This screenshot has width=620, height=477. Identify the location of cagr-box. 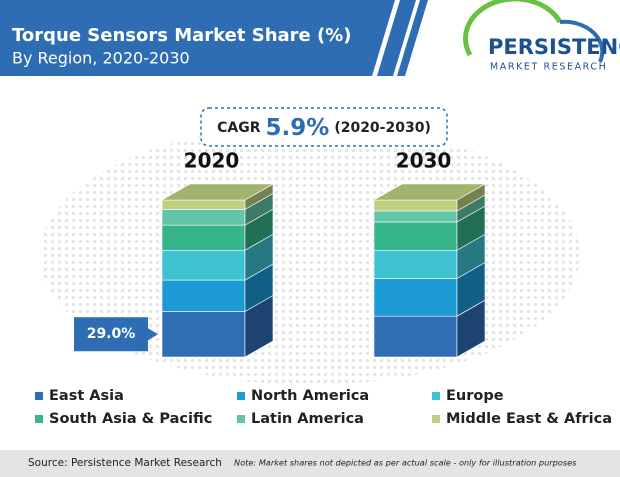
(324, 127).